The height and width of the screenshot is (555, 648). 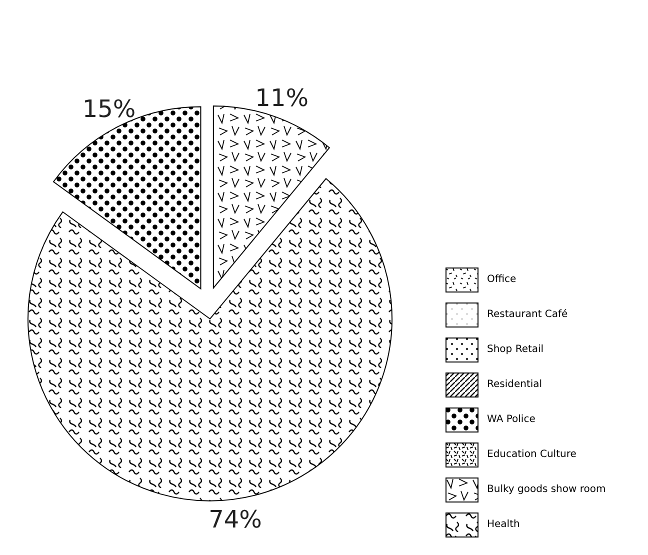 I want to click on legend-label: Bulky goods show room, so click(x=546, y=489).